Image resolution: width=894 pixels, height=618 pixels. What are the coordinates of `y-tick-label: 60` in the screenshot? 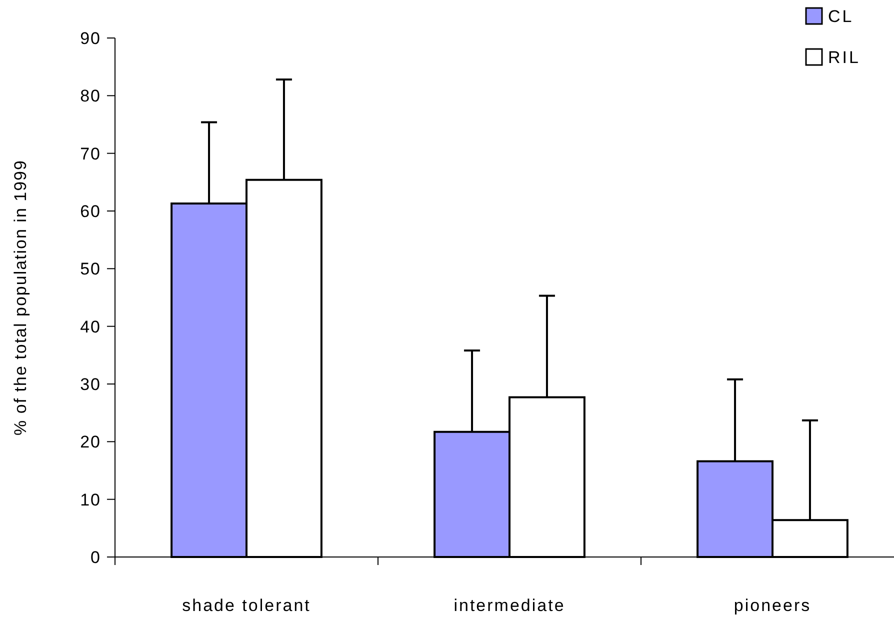 It's located at (90, 211).